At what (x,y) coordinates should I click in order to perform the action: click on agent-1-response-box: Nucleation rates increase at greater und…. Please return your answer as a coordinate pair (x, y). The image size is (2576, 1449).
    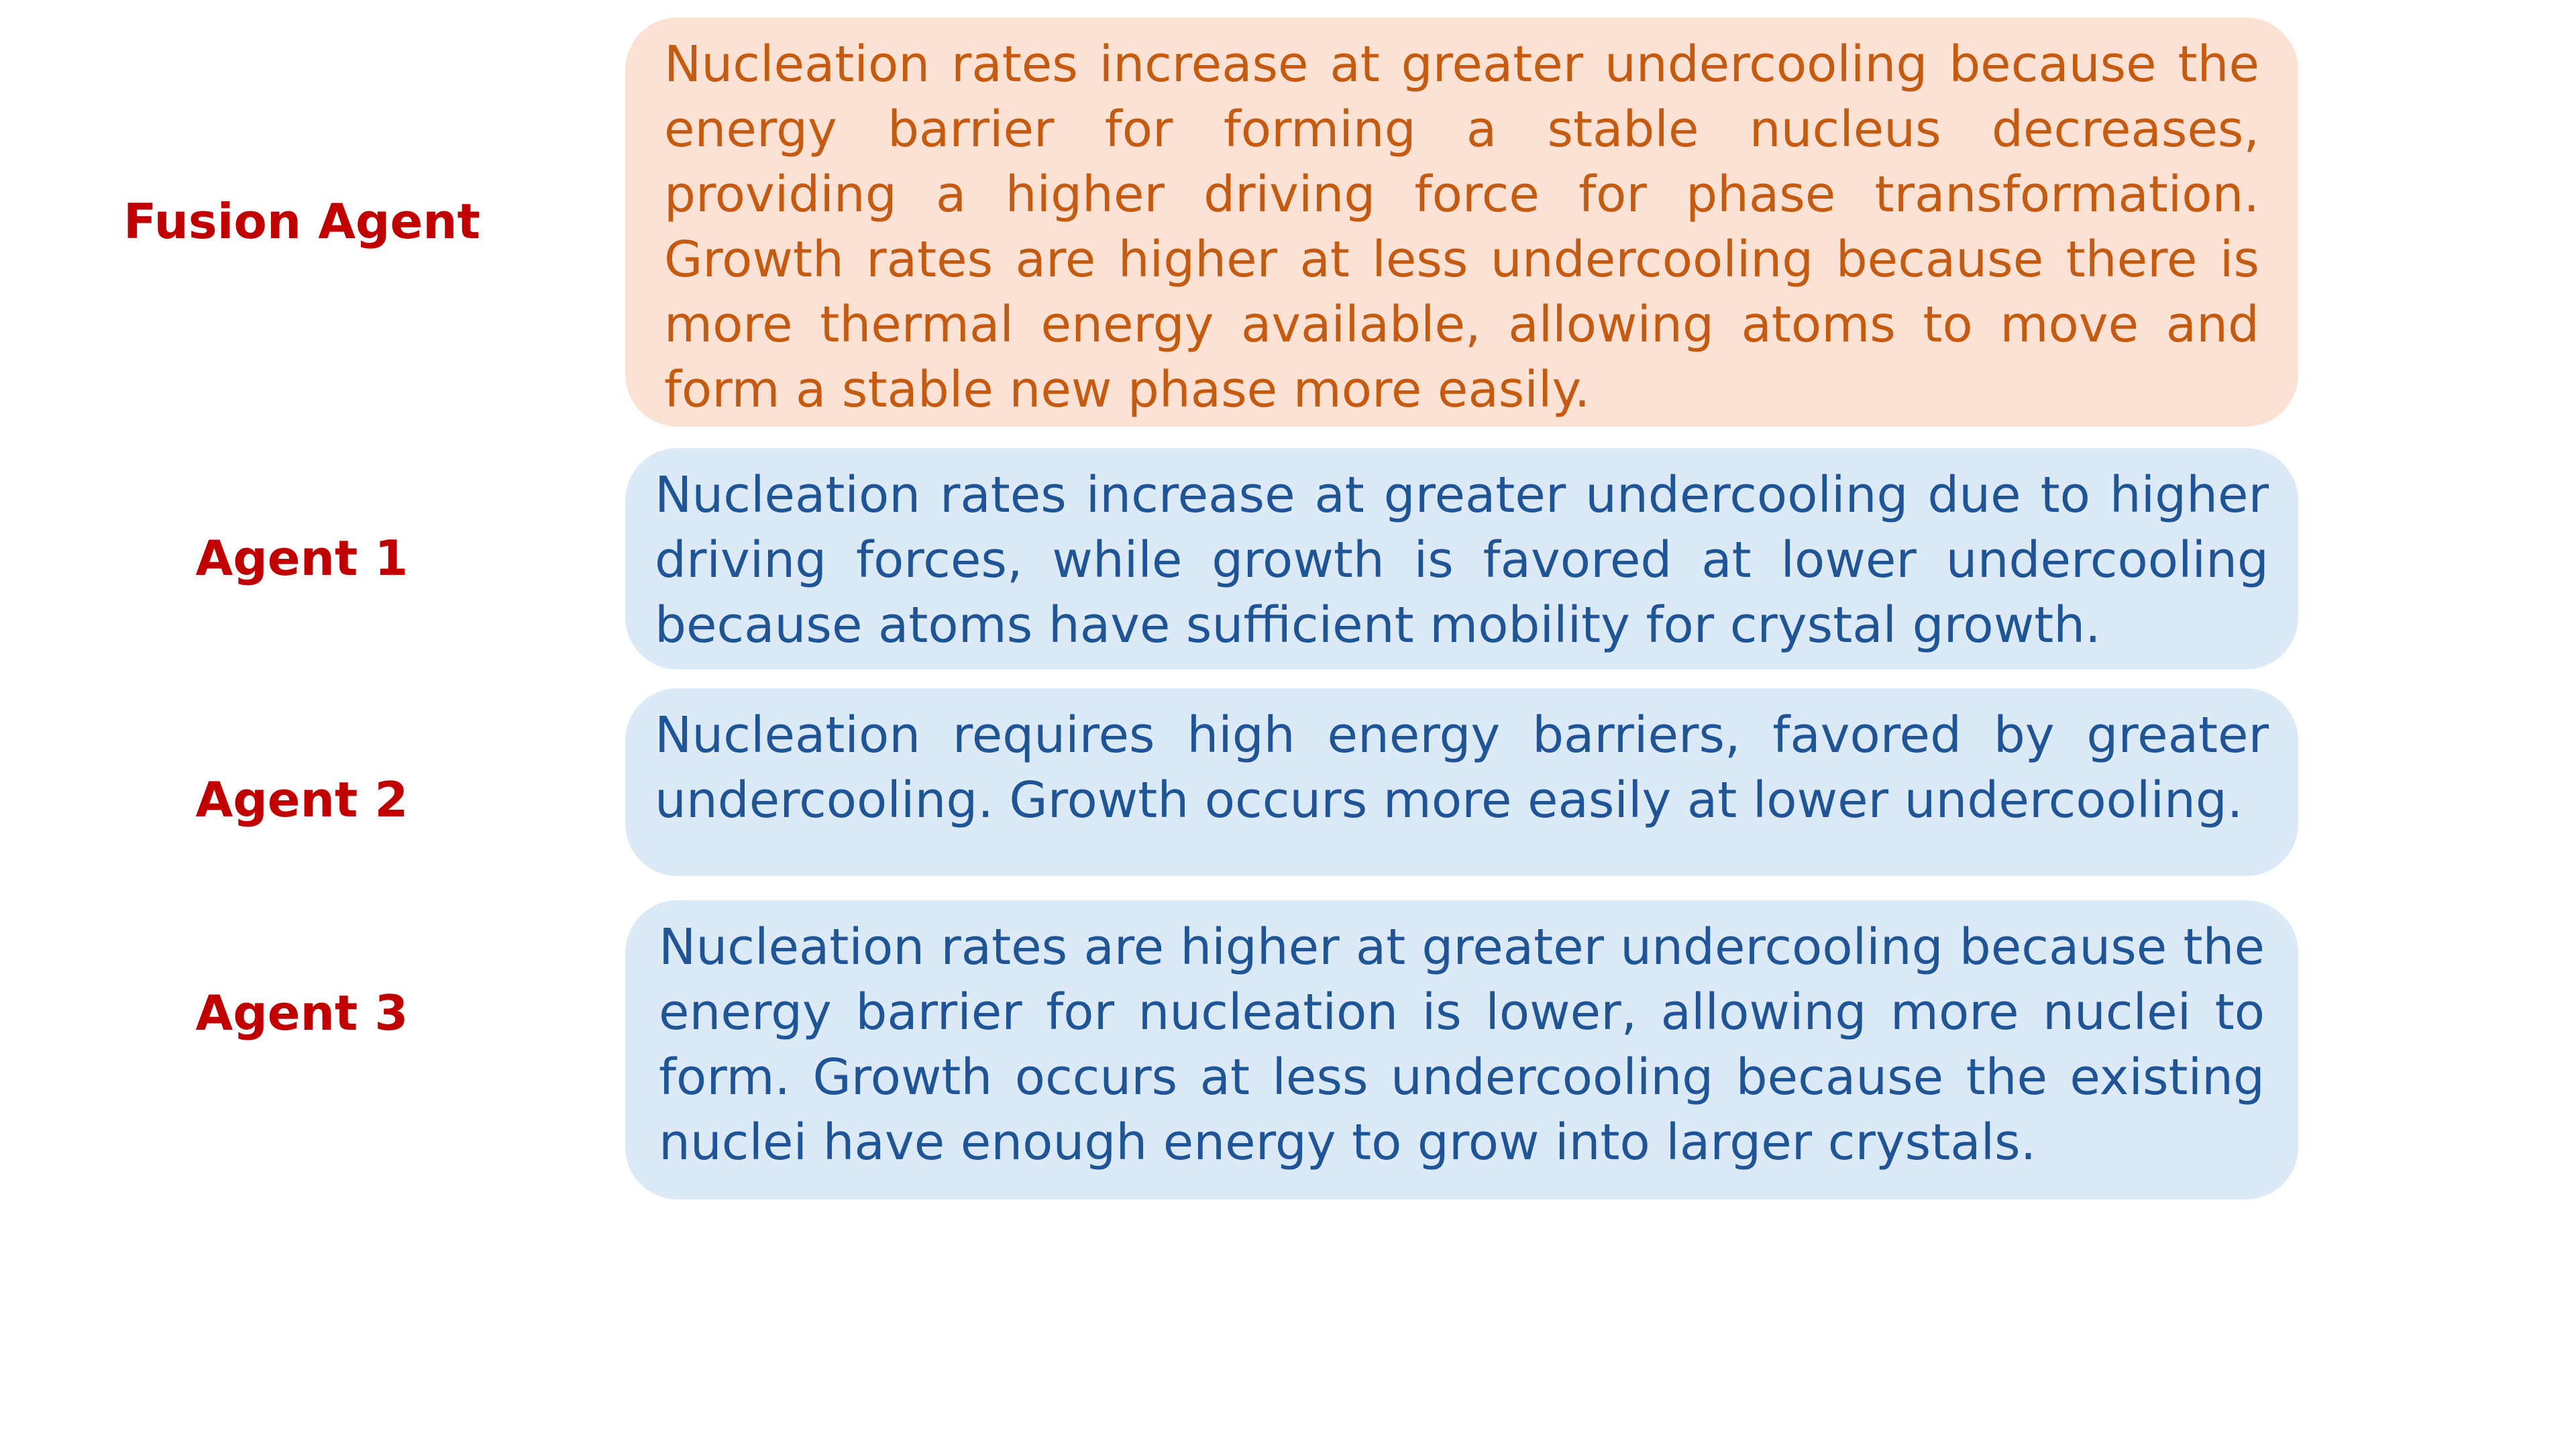
    Looking at the image, I should click on (1461, 558).